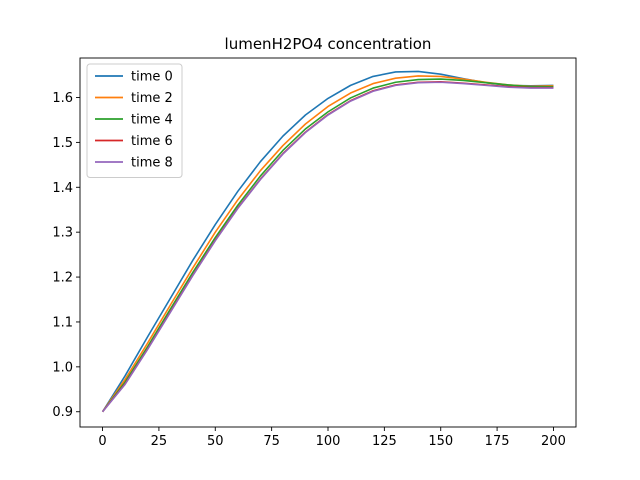  Describe the element at coordinates (62, 188) in the screenshot. I see `y-tick-label: 1.4` at that location.